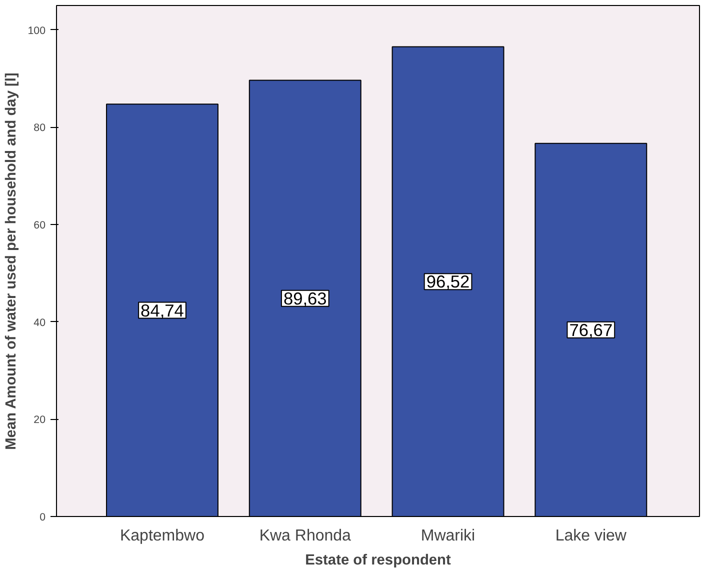 Image resolution: width=704 pixels, height=571 pixels. I want to click on data-label: 76,67, so click(591, 330).